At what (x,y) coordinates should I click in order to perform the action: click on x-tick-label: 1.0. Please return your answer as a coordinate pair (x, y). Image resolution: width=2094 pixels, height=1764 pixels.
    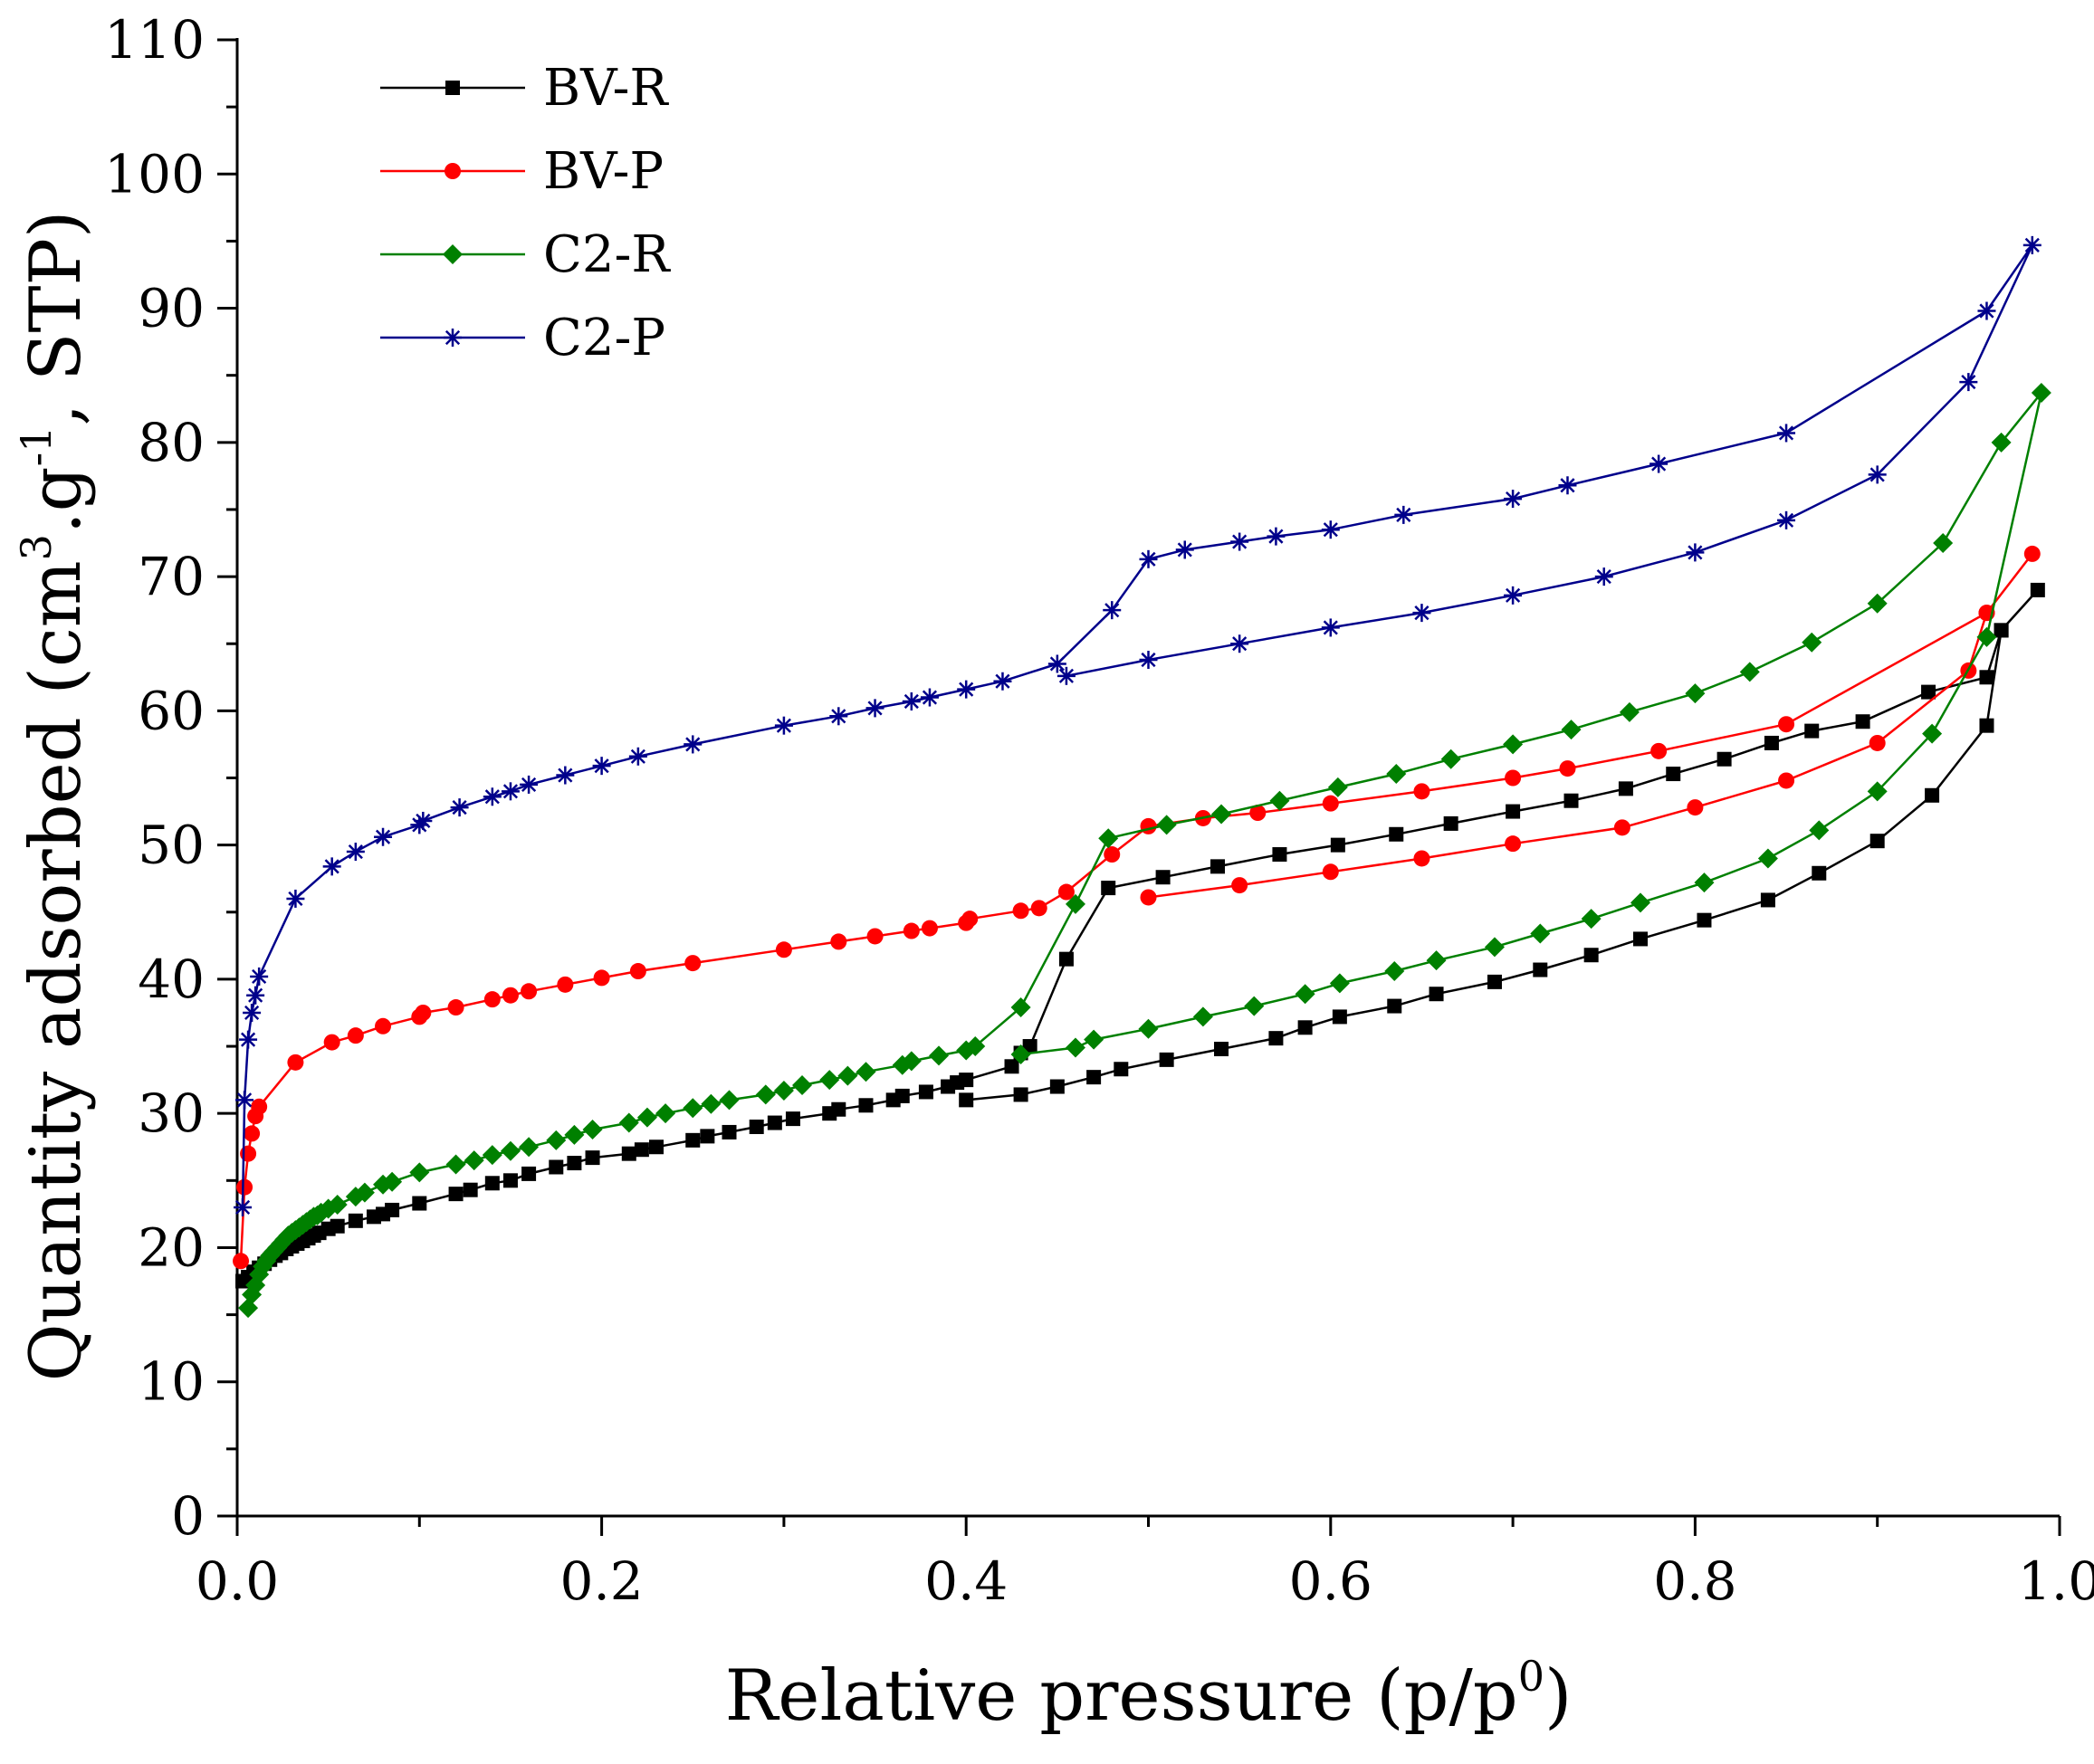
    Looking at the image, I should click on (2056, 1581).